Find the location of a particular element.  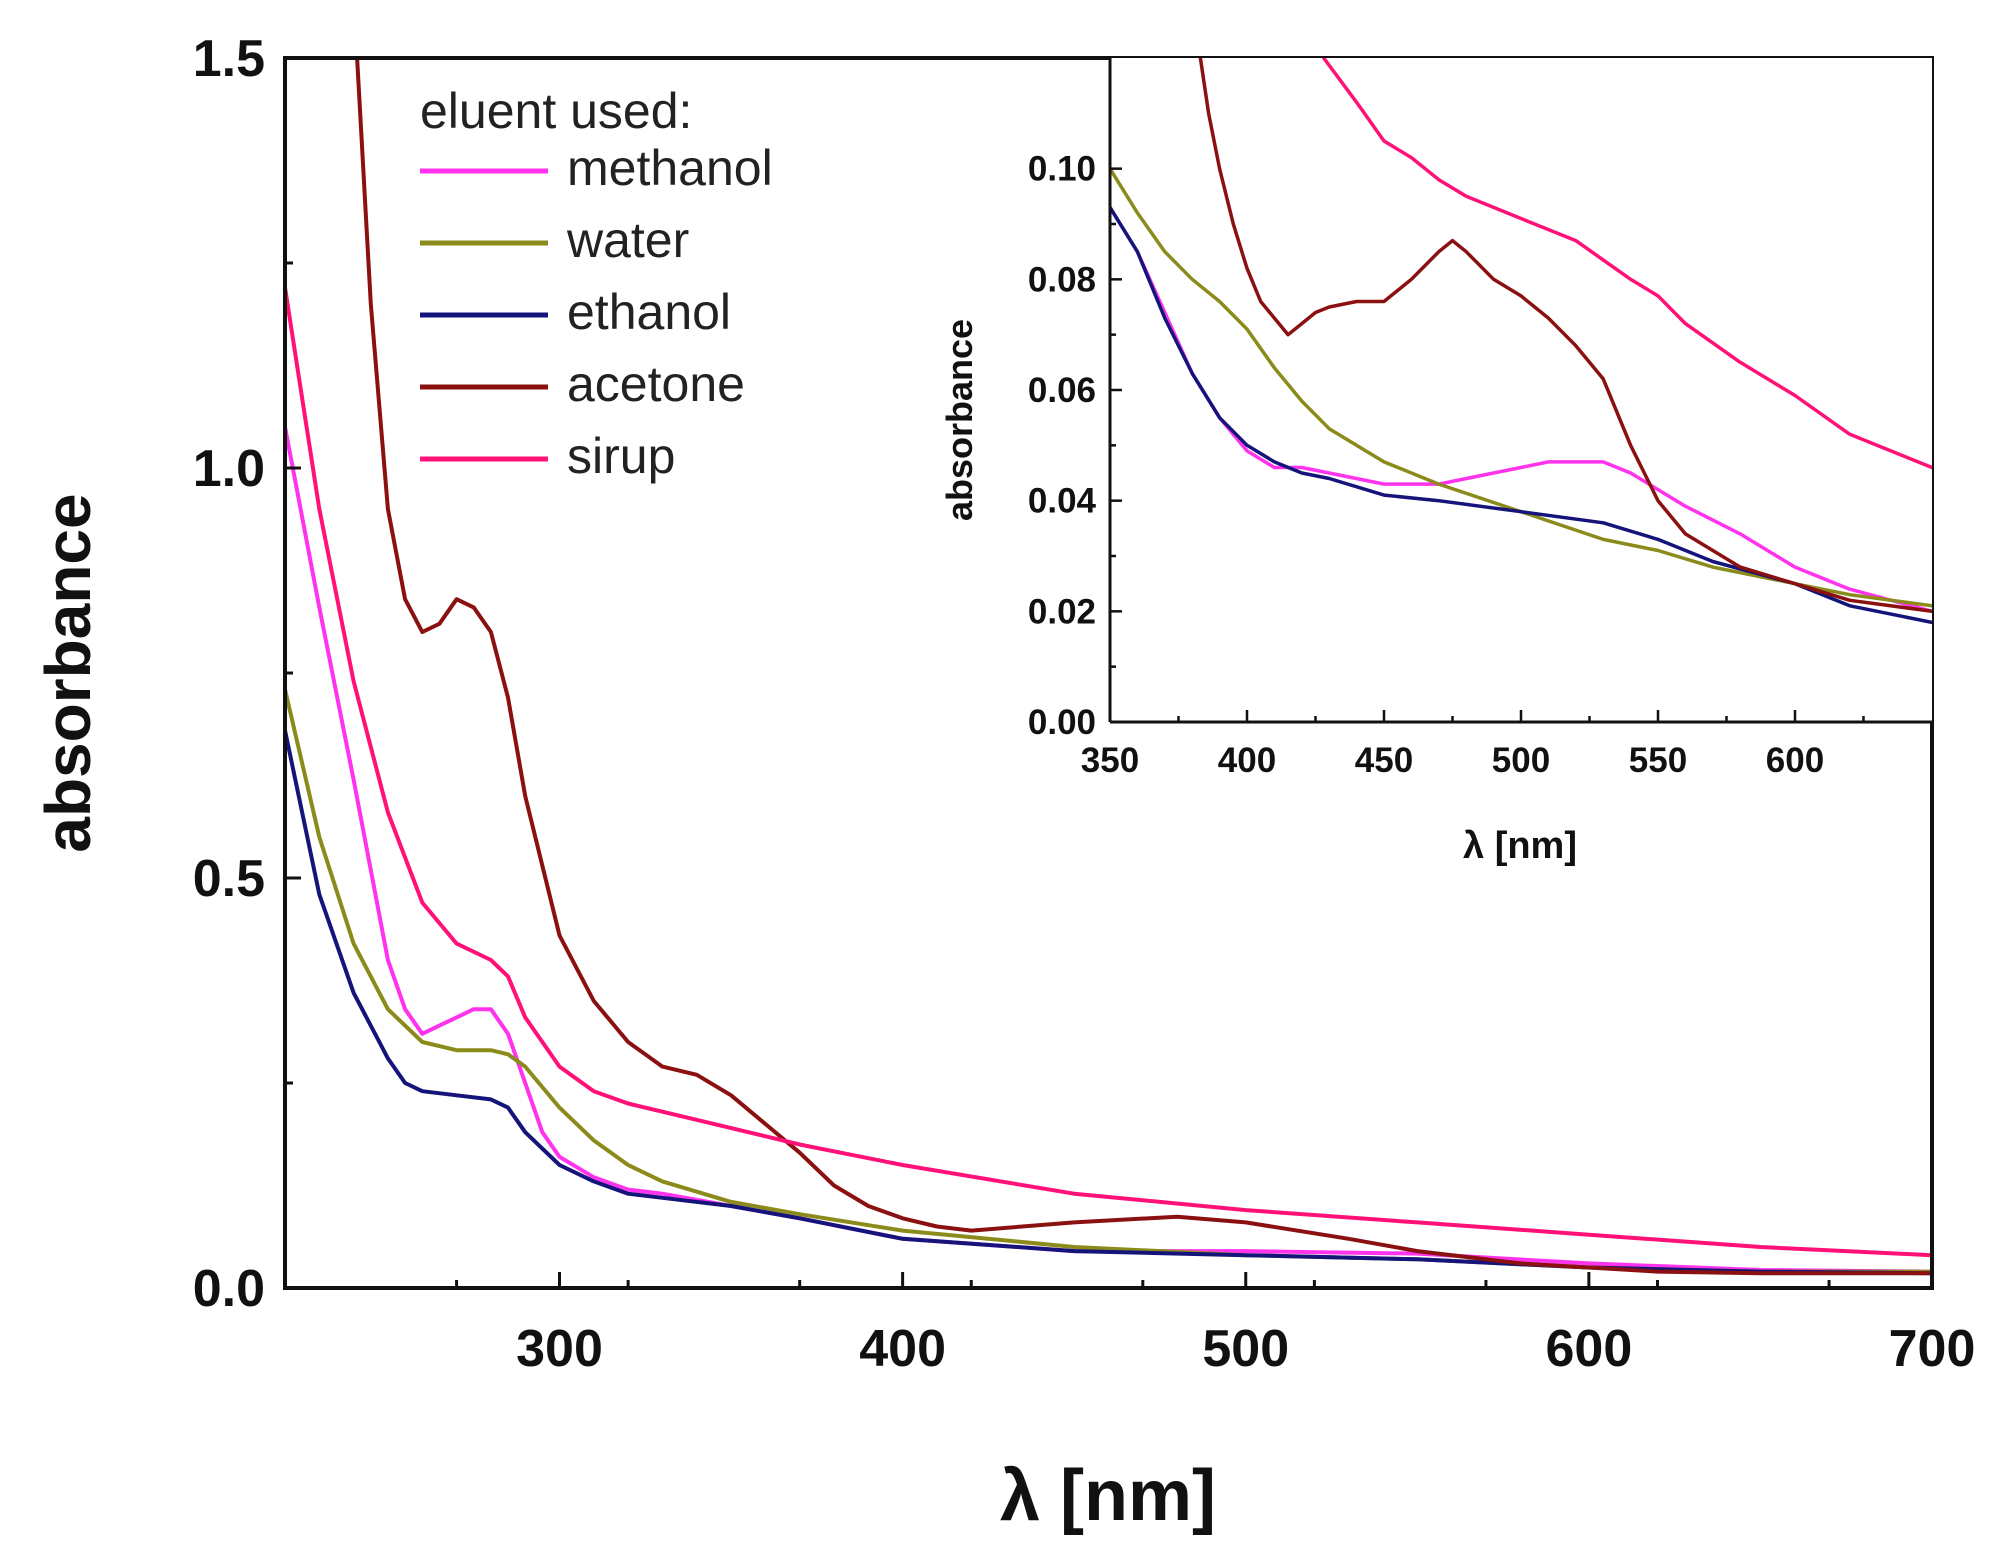

main-y-tick-label: 1.0 is located at coordinates (229, 469).